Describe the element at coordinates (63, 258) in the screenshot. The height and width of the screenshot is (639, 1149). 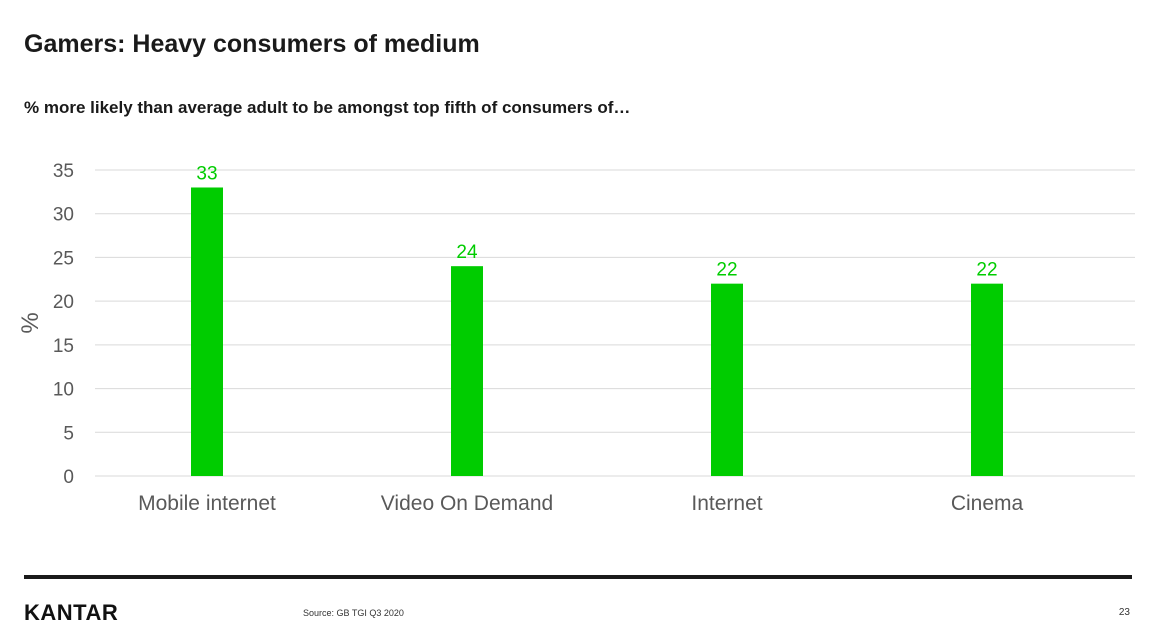
I see `y-tick-label: 25` at that location.